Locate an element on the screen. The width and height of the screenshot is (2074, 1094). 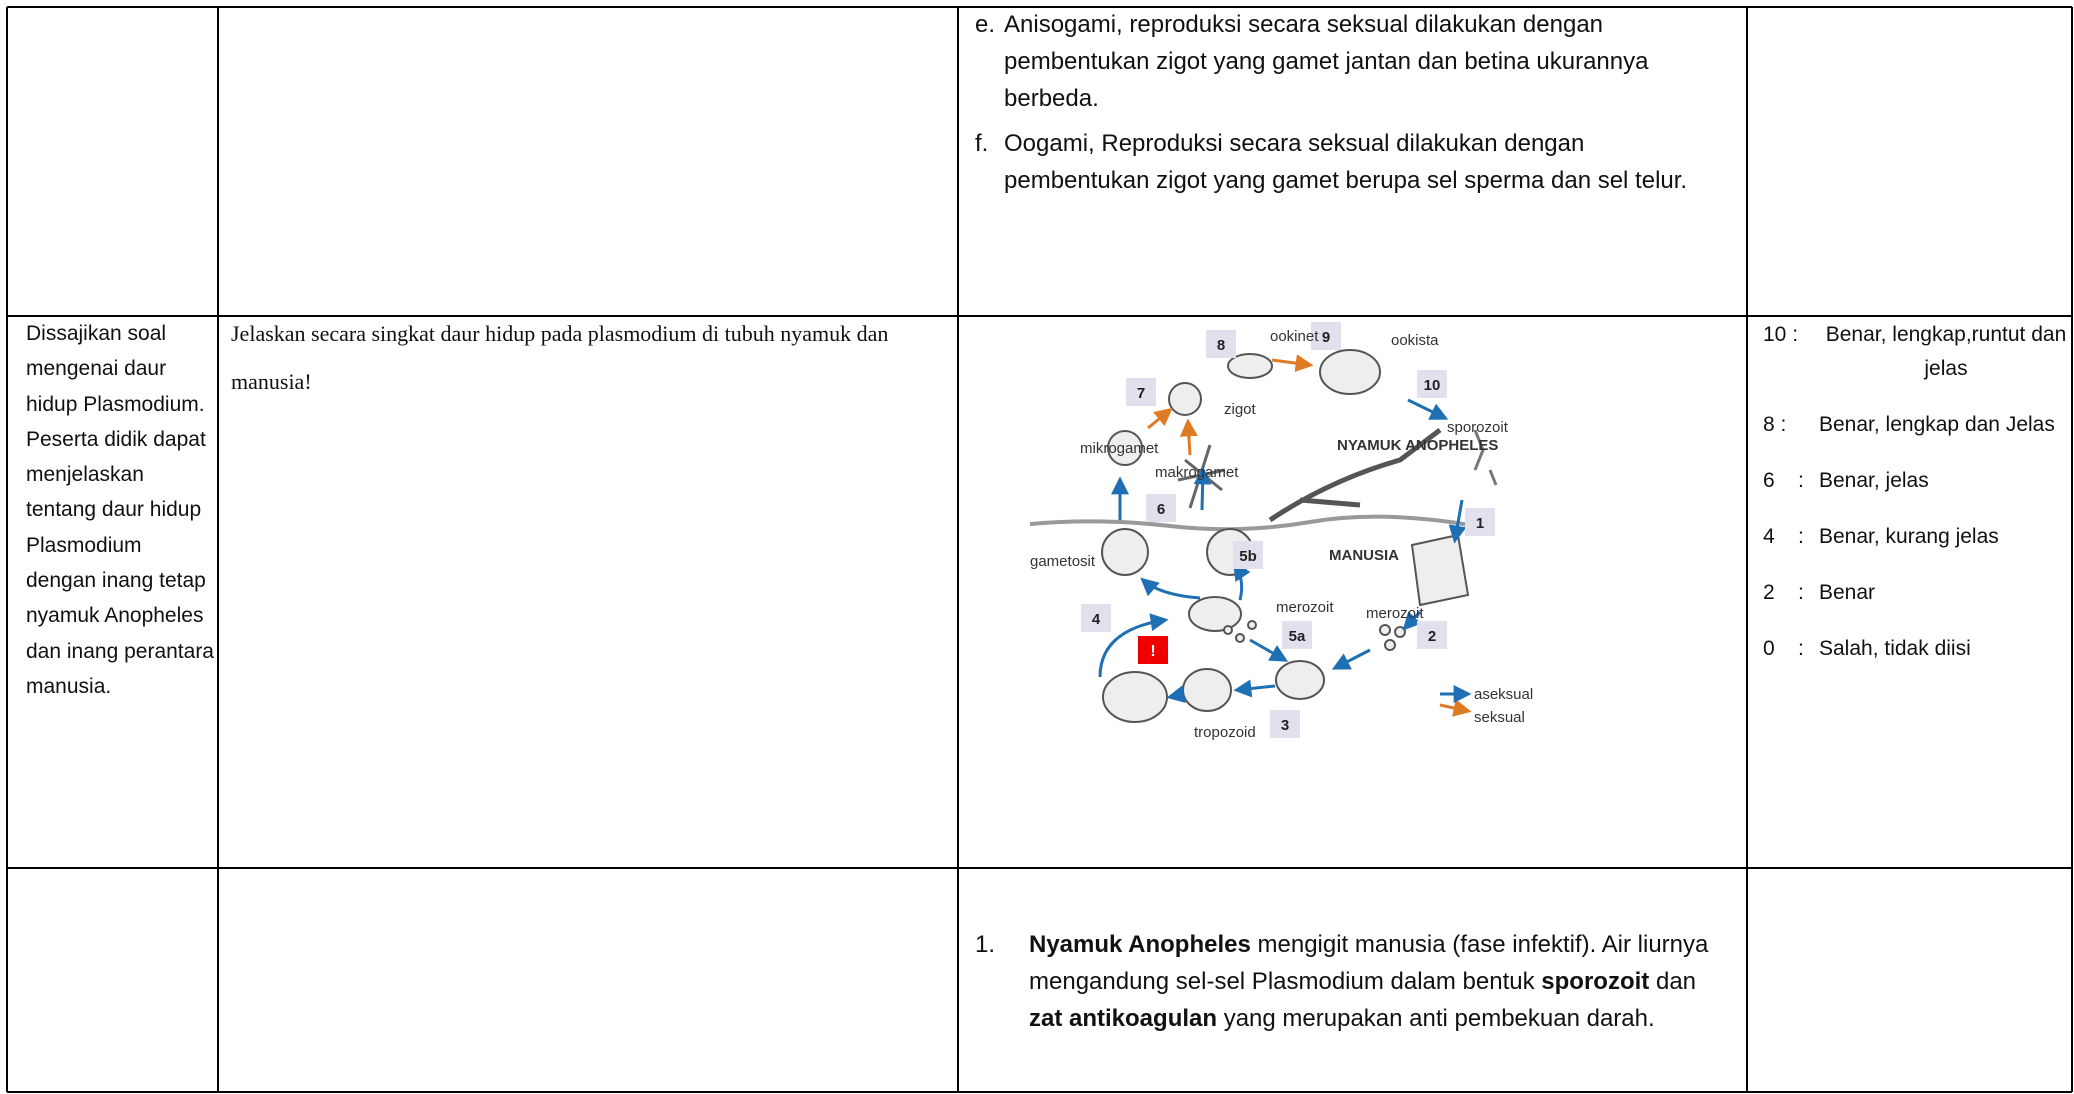
diagram-label: ookinet is located at coordinates (1294, 336).